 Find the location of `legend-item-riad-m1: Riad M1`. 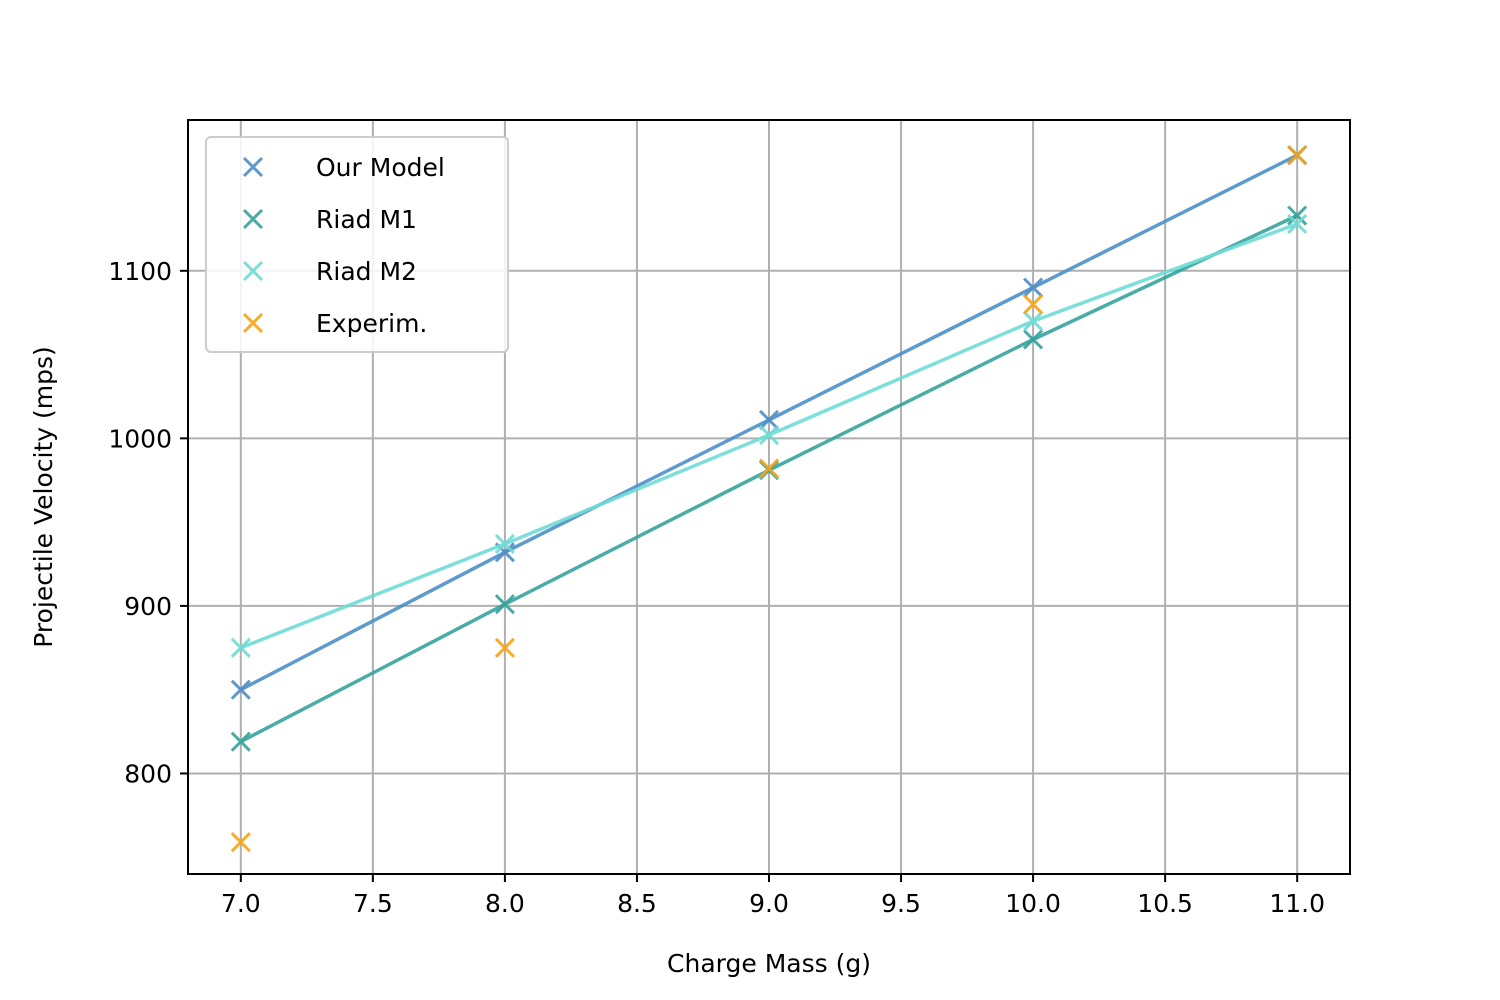

legend-item-riad-m1: Riad M1 is located at coordinates (329, 219).